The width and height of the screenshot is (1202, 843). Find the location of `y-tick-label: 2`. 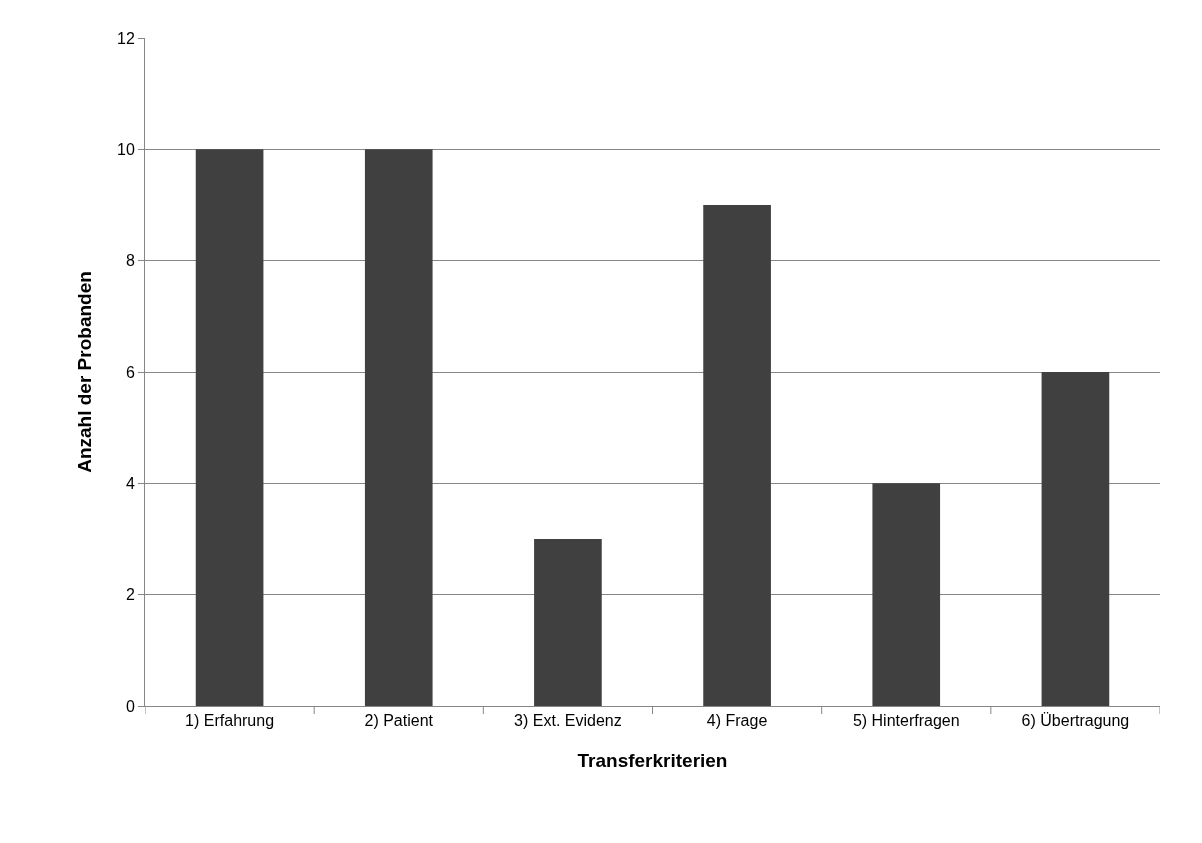

y-tick-label: 2 is located at coordinates (130, 595).